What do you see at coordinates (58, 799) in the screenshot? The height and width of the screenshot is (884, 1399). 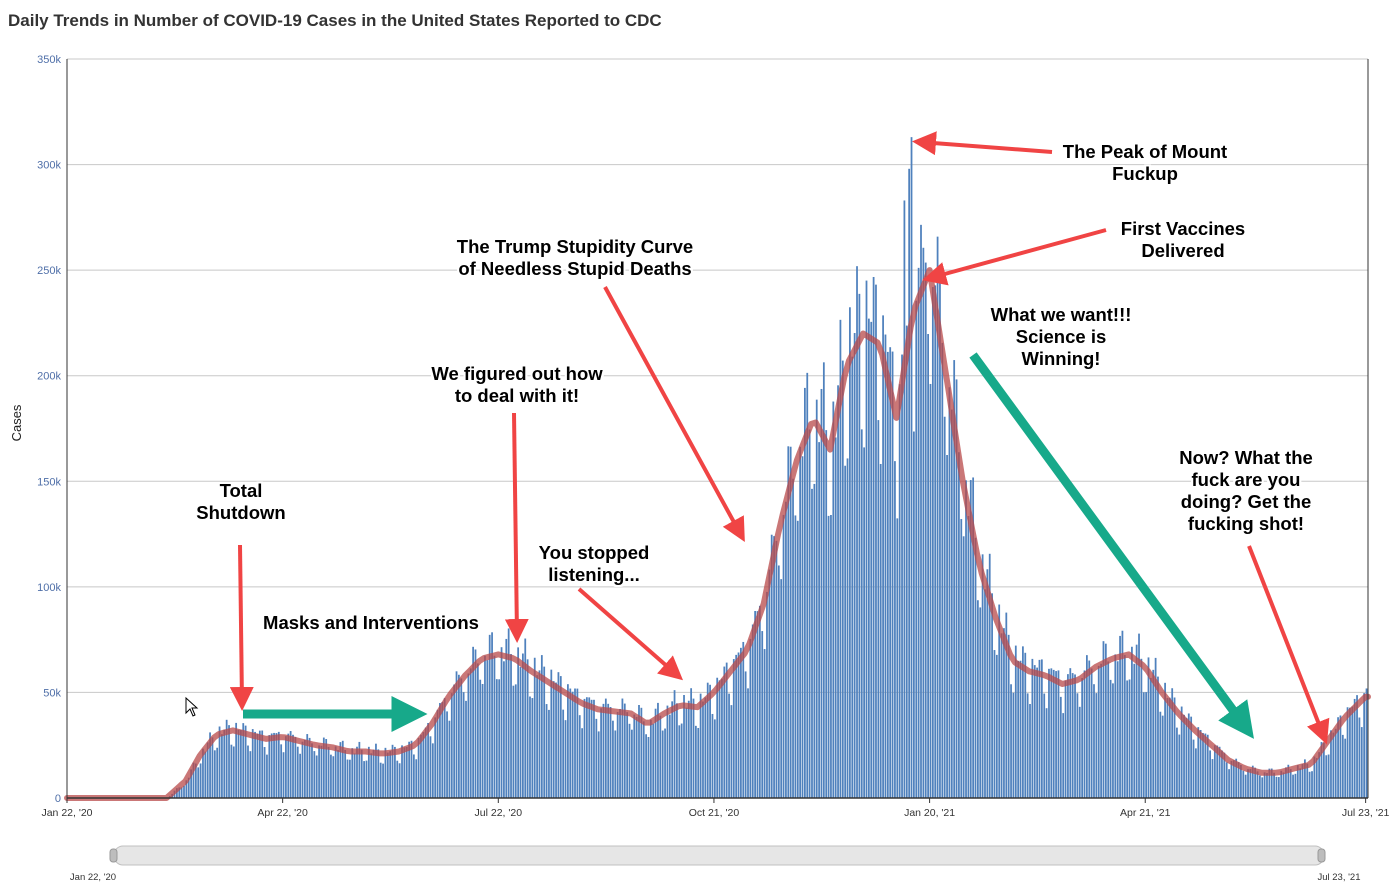 I see `y-tick-label: 0` at bounding box center [58, 799].